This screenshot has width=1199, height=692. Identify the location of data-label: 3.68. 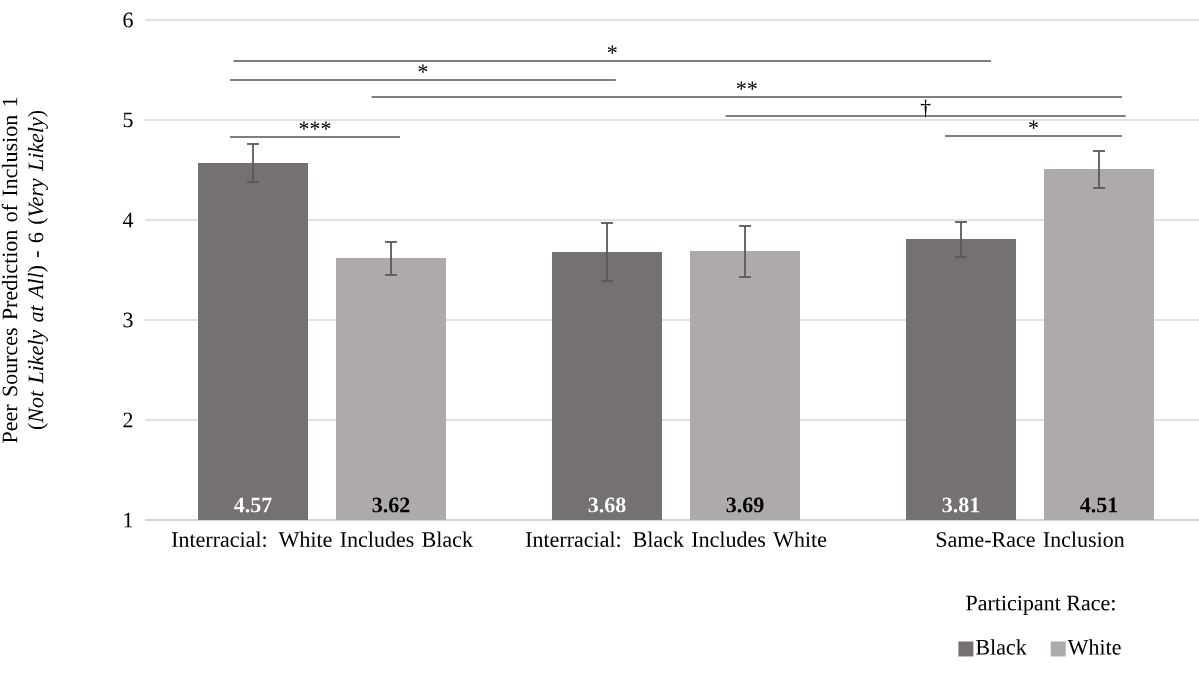
(607, 505).